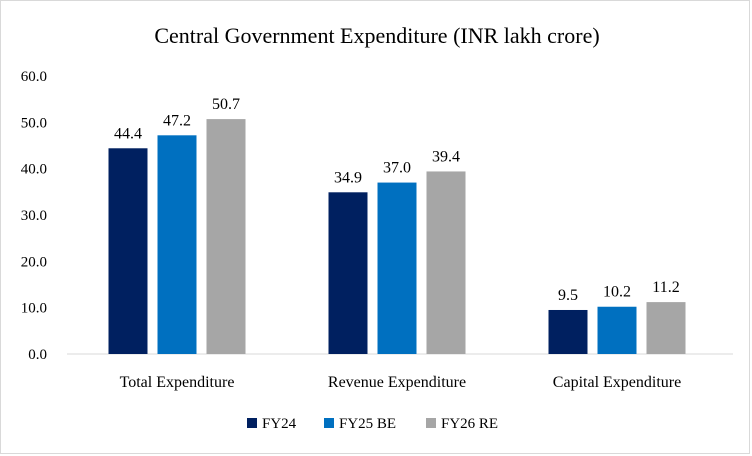  Describe the element at coordinates (367, 424) in the screenshot. I see `legend-label: FY25 BE` at that location.